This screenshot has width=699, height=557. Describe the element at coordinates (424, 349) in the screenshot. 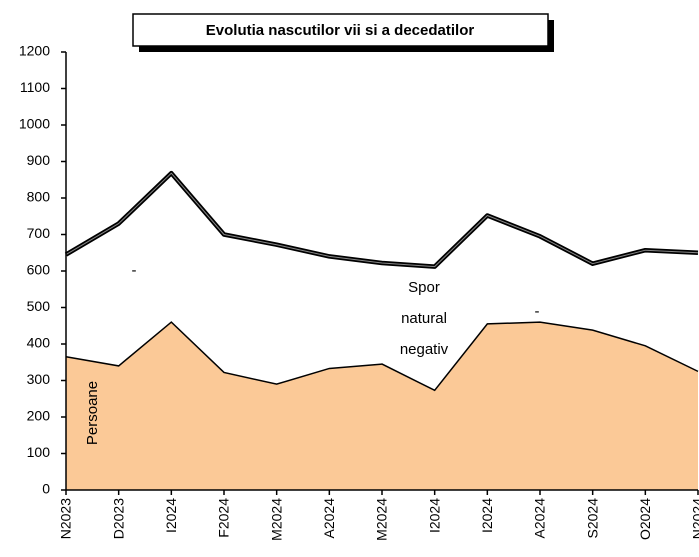

I see `annotation: negativ` at that location.